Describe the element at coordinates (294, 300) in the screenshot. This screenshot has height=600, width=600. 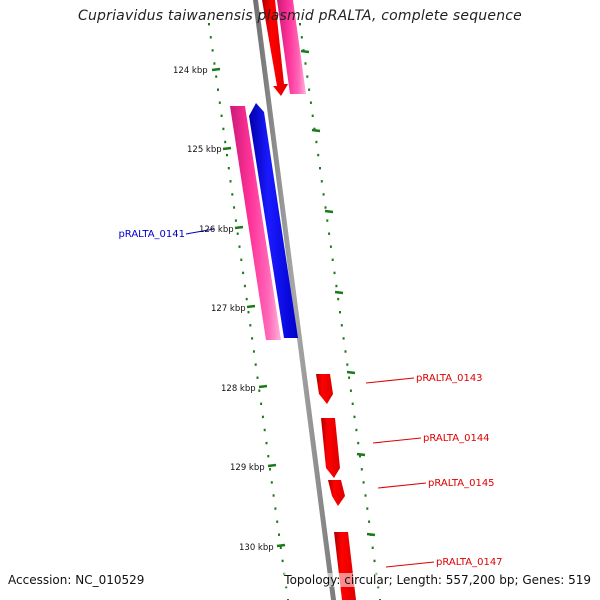
I see `sequence-backbone` at that location.